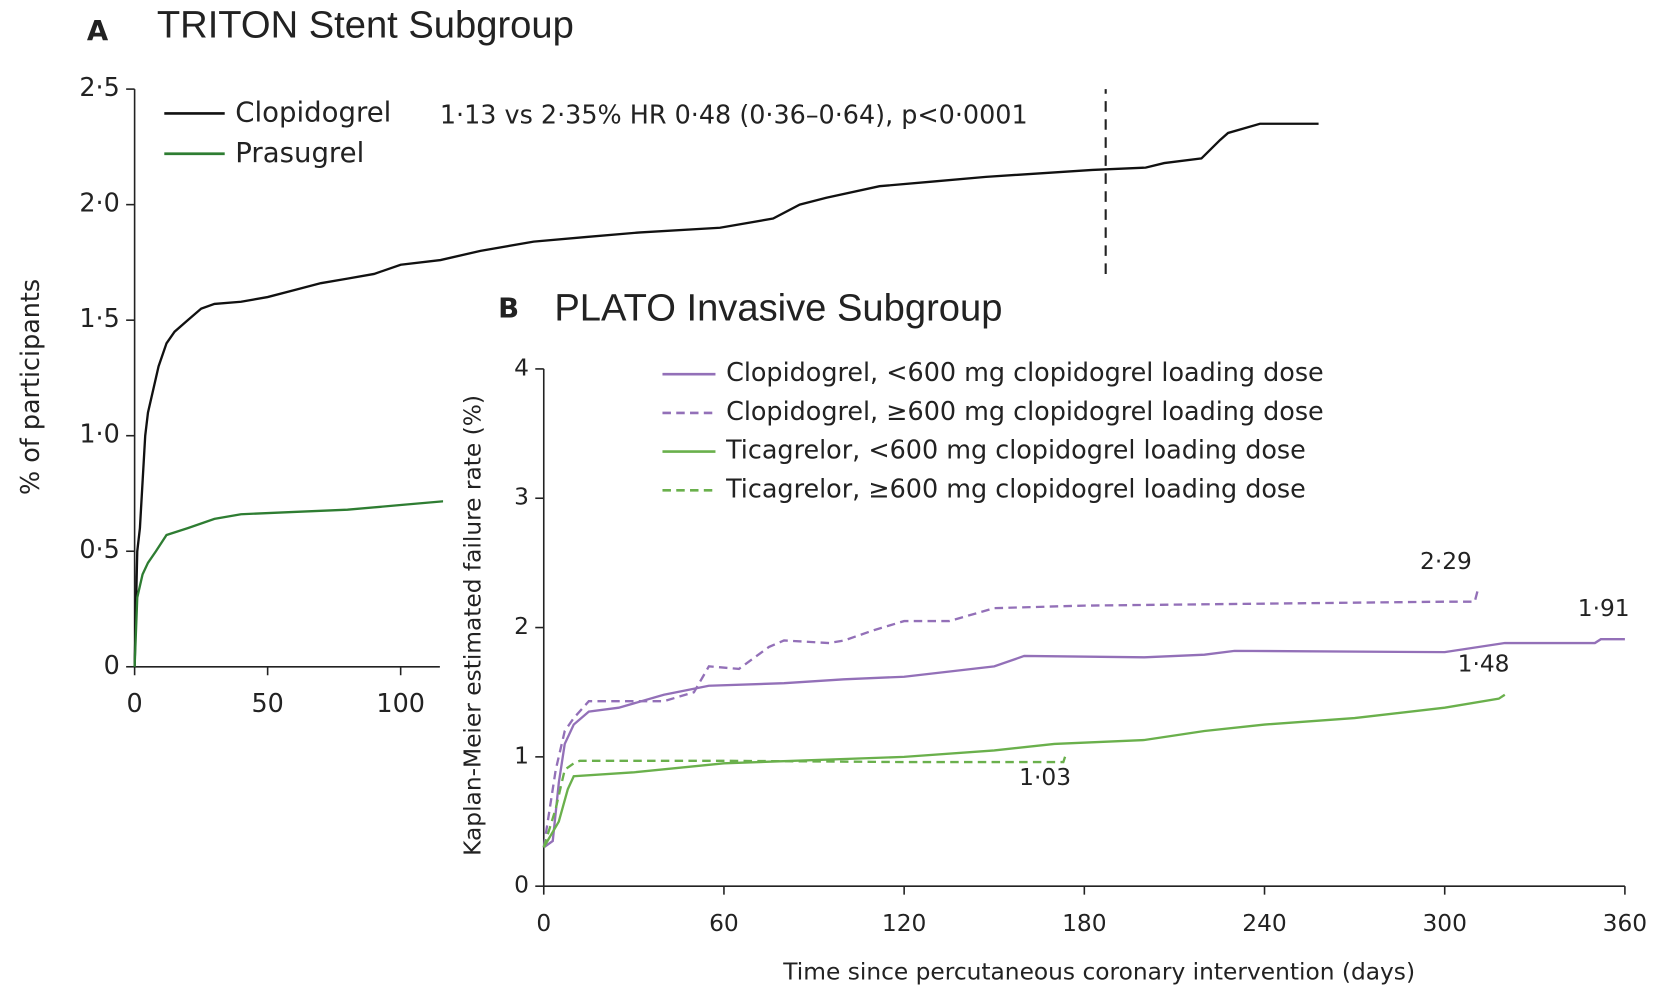  What do you see at coordinates (99, 87) in the screenshot?
I see `y-tick-label: 2·5` at bounding box center [99, 87].